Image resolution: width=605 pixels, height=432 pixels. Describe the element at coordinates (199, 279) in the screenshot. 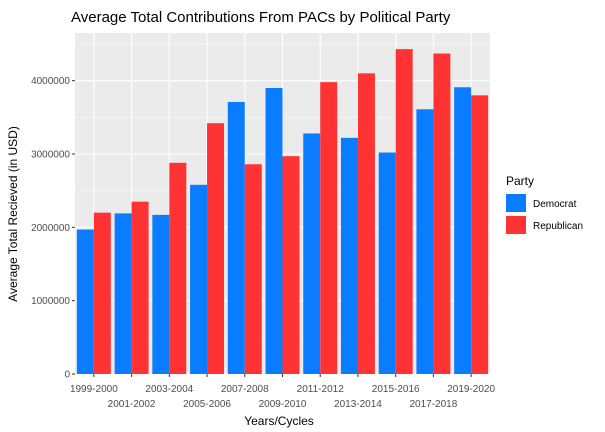

I see `bar-democrat-2005-2006` at that location.